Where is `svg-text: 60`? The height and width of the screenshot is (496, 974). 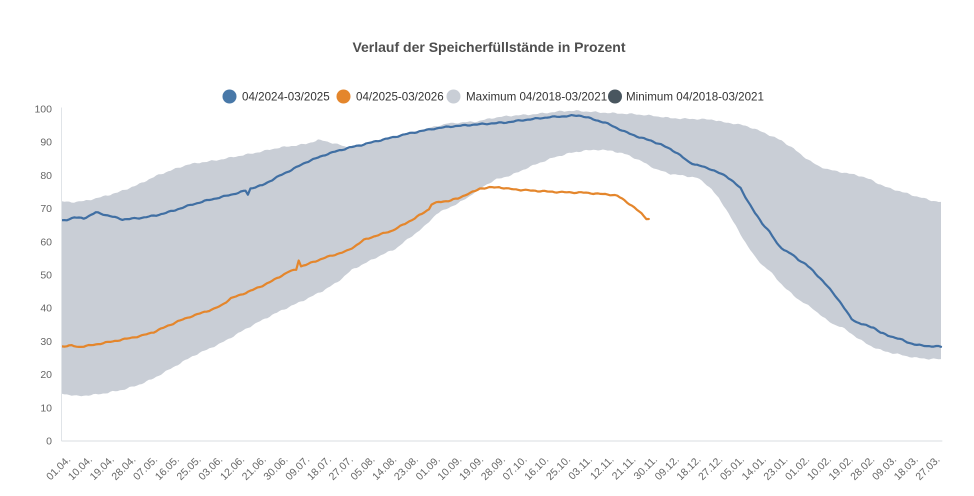 svg-text: 60 is located at coordinates (46, 242).